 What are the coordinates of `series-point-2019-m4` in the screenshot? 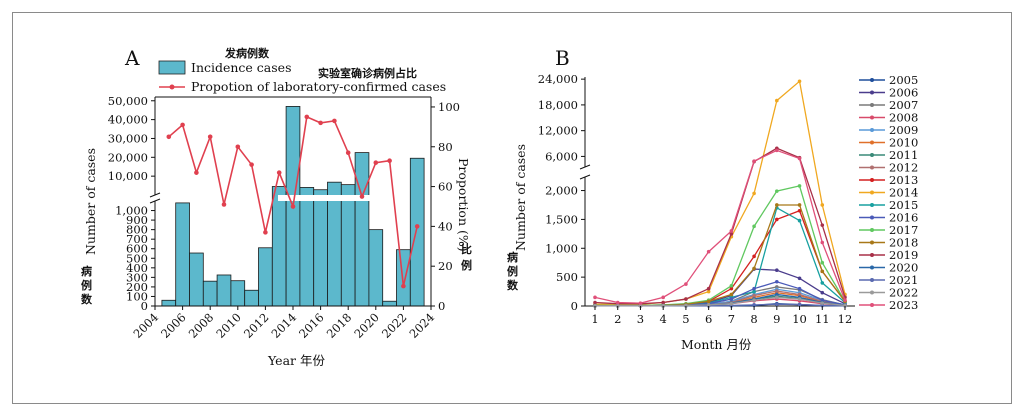 It's located at (663, 302).